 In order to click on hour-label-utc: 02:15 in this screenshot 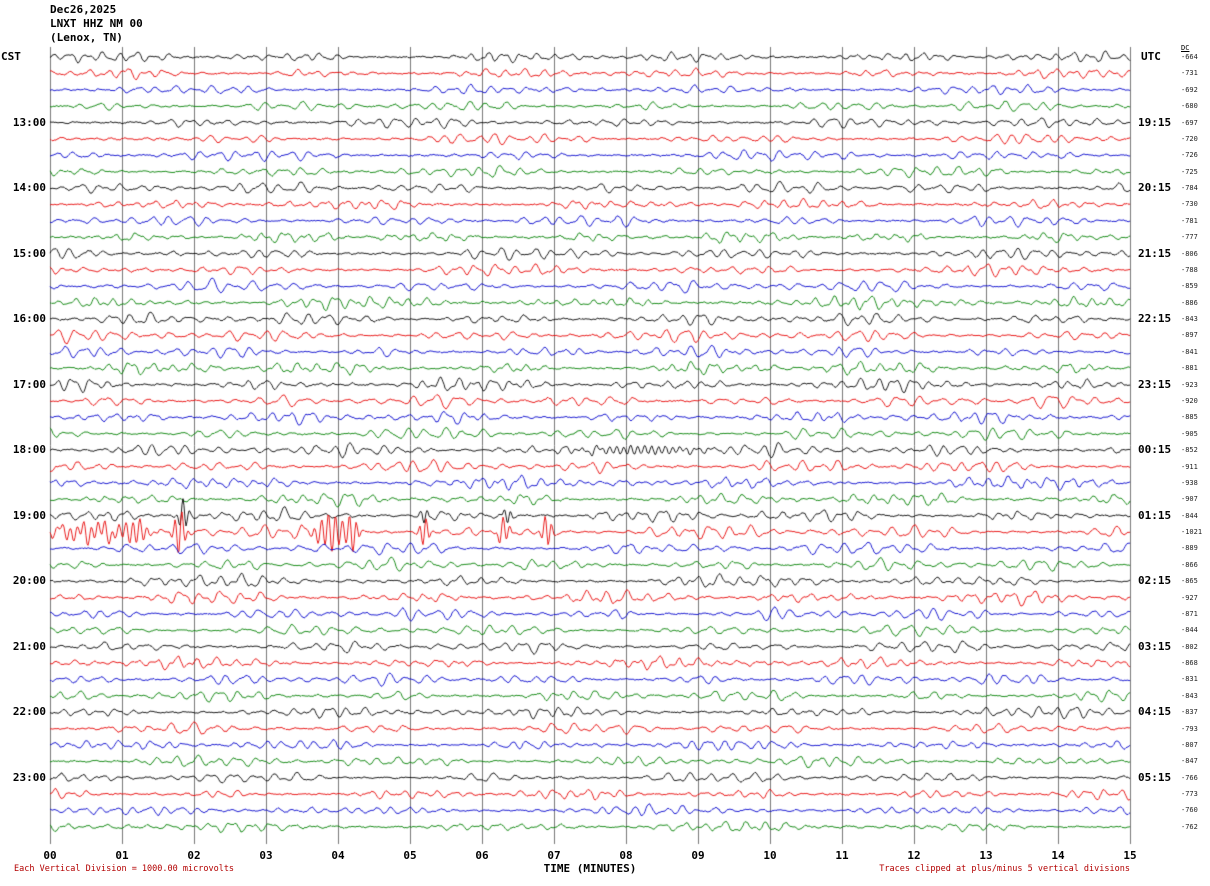, I will do `click(1155, 581)`.